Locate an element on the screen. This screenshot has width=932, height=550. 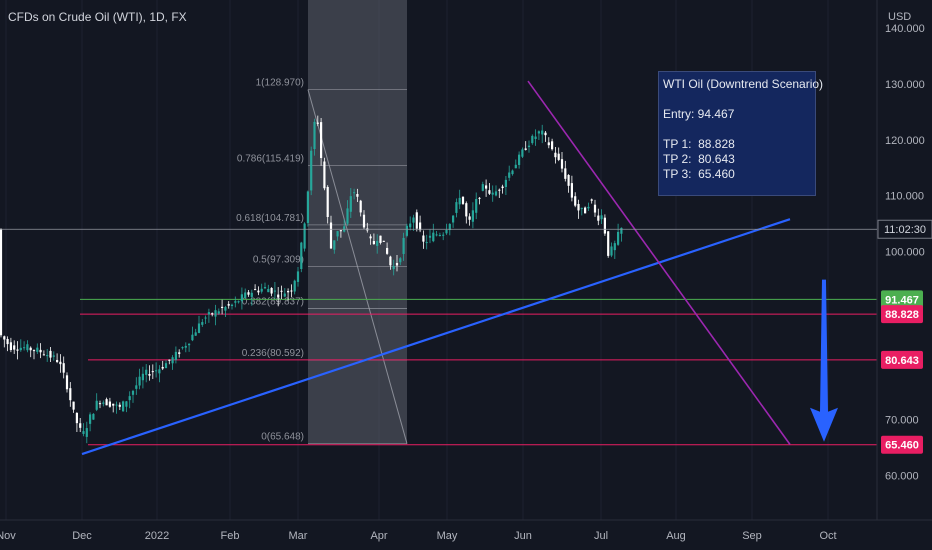
fib-level-label: 0(65.648) is located at coordinates (282, 437).